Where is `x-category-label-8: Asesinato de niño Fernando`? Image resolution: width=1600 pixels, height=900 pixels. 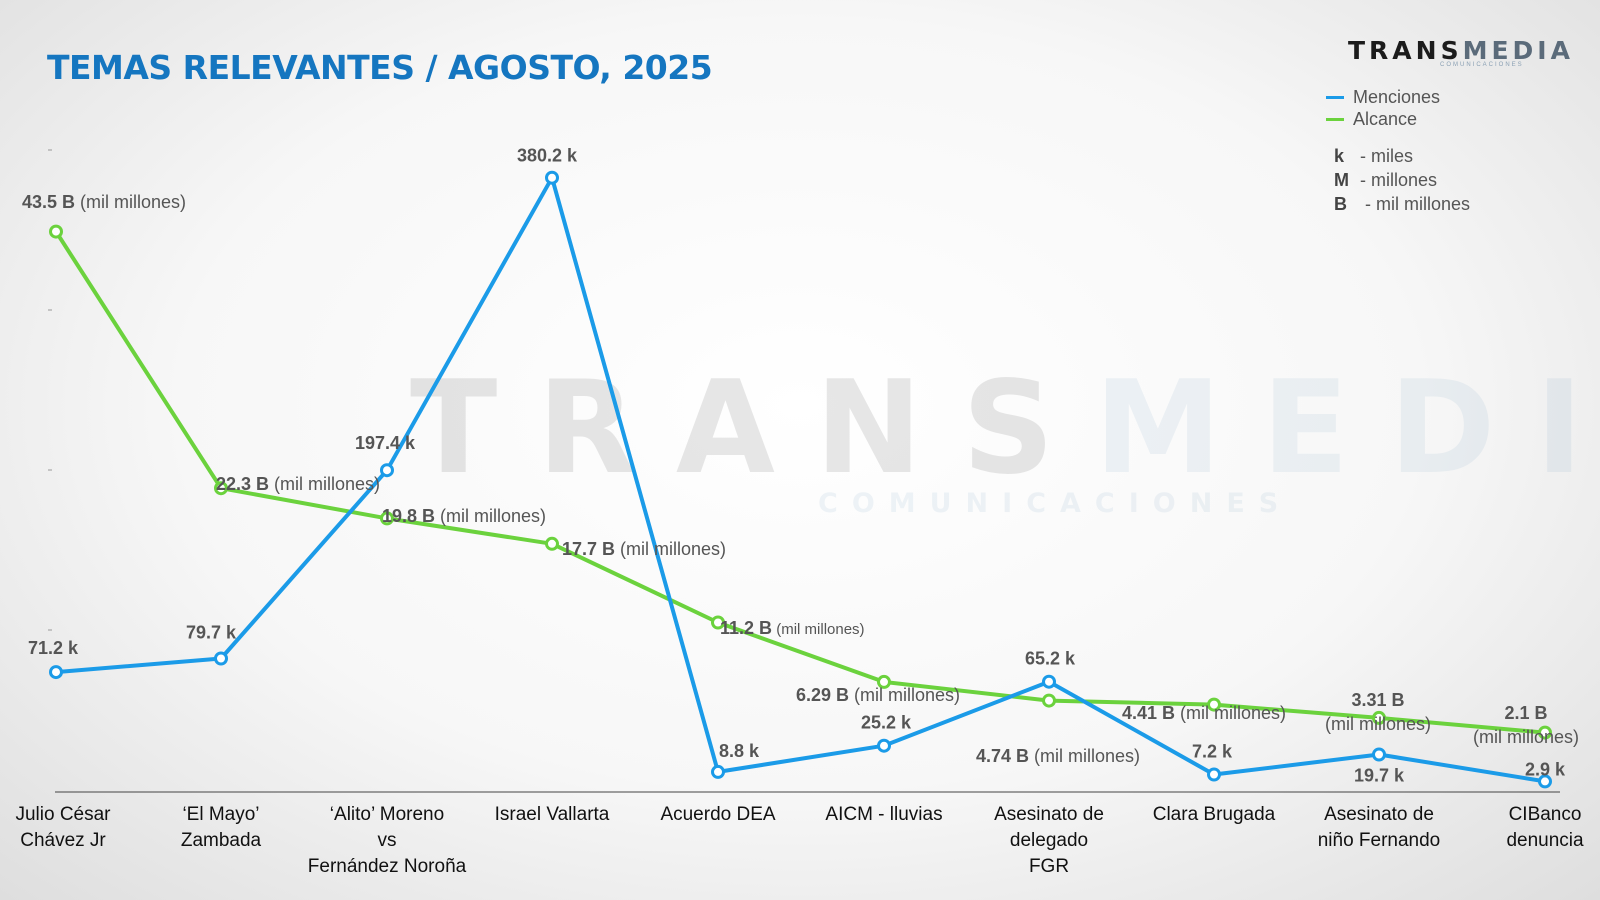 x-category-label-8: Asesinato de niño Fernando is located at coordinates (1379, 827).